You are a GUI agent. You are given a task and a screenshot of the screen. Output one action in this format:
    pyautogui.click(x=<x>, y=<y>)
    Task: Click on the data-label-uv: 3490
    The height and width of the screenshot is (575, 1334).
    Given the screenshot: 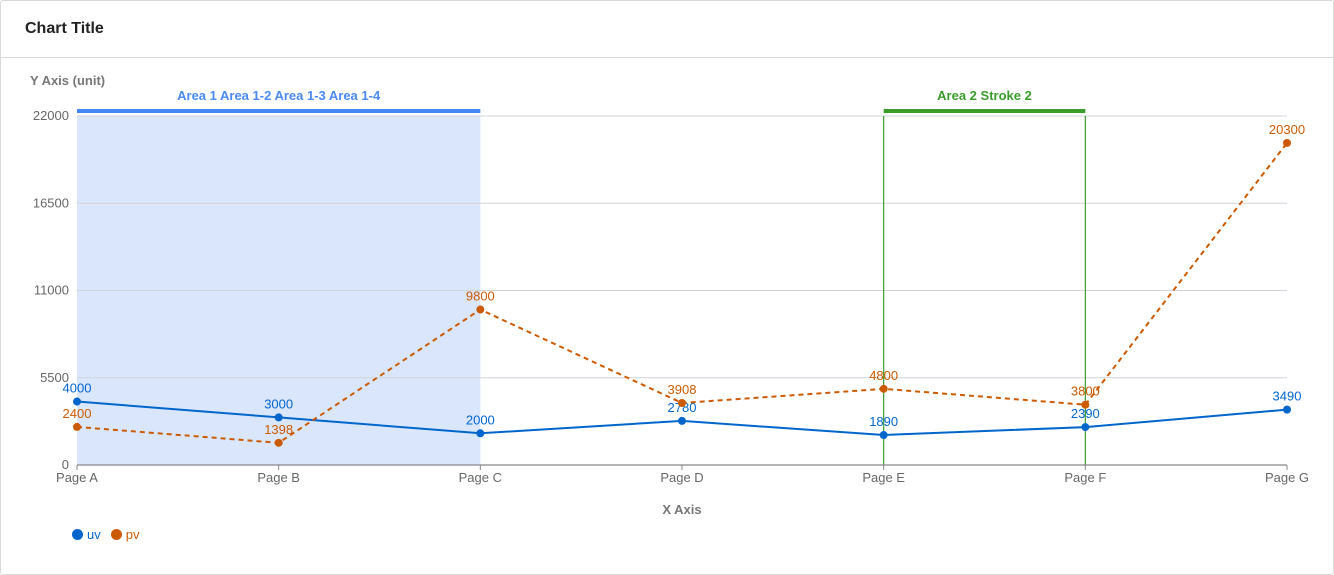 What is the action you would take?
    pyautogui.click(x=1287, y=396)
    